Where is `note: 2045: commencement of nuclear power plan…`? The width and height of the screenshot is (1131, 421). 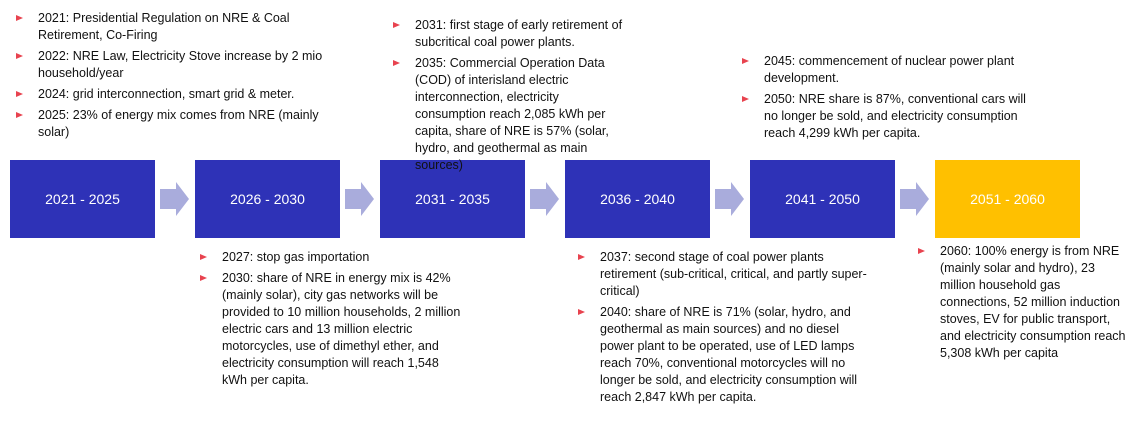 note: 2045: commencement of nuclear power plan… is located at coordinates (890, 70).